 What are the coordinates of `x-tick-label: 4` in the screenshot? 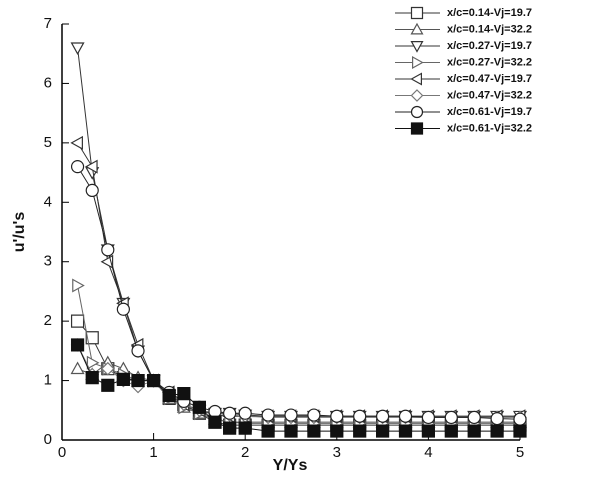 It's located at (428, 452).